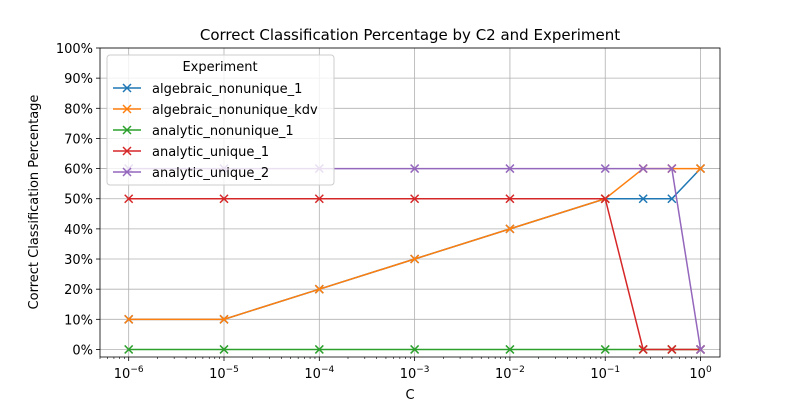  Describe the element at coordinates (319, 373) in the screenshot. I see `x-tick-label: 10⁻⁴` at that location.